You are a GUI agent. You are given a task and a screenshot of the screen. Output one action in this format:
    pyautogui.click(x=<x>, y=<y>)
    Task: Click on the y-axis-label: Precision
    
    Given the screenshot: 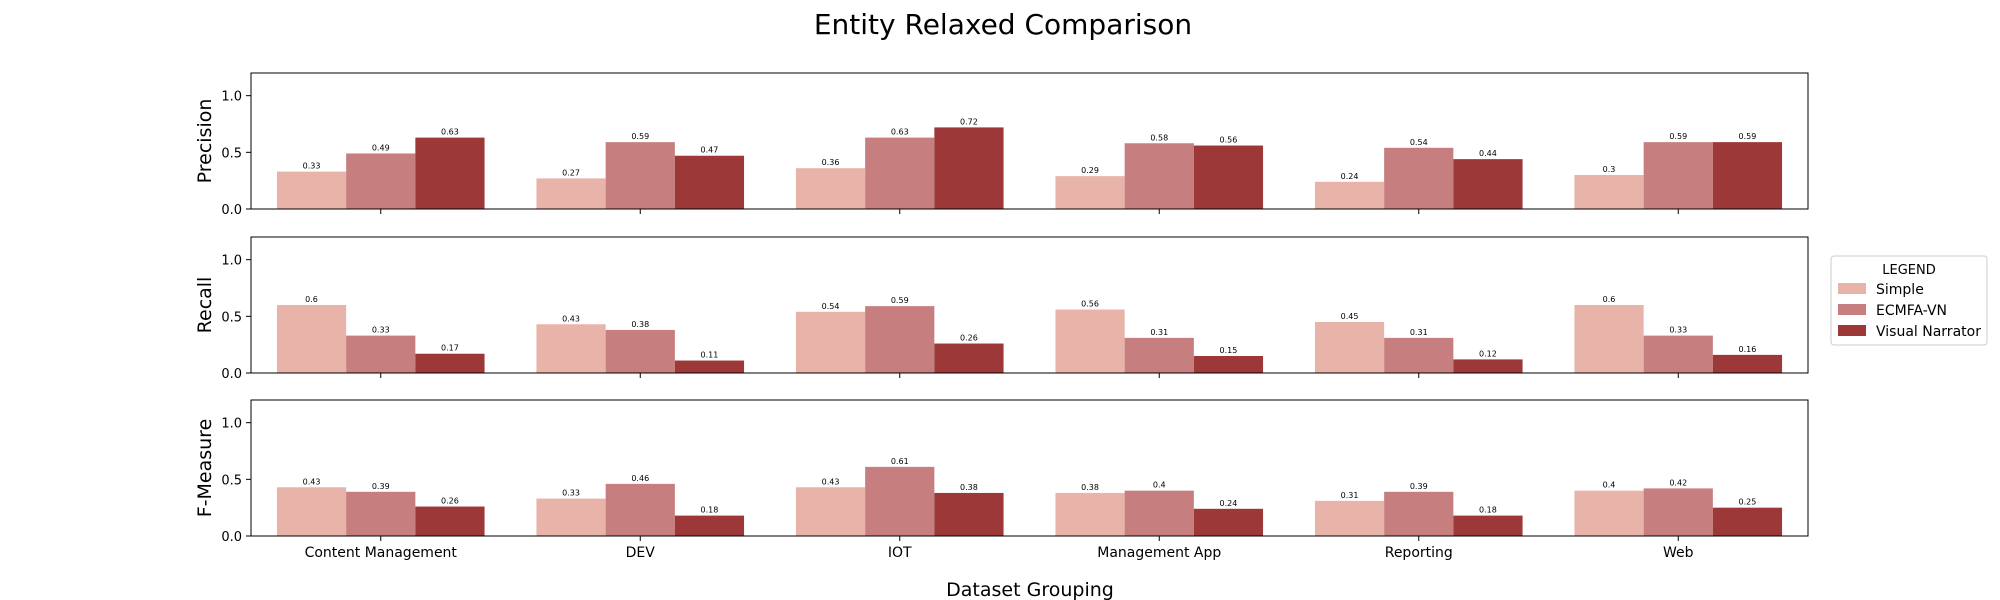 What is the action you would take?
    pyautogui.click(x=205, y=141)
    